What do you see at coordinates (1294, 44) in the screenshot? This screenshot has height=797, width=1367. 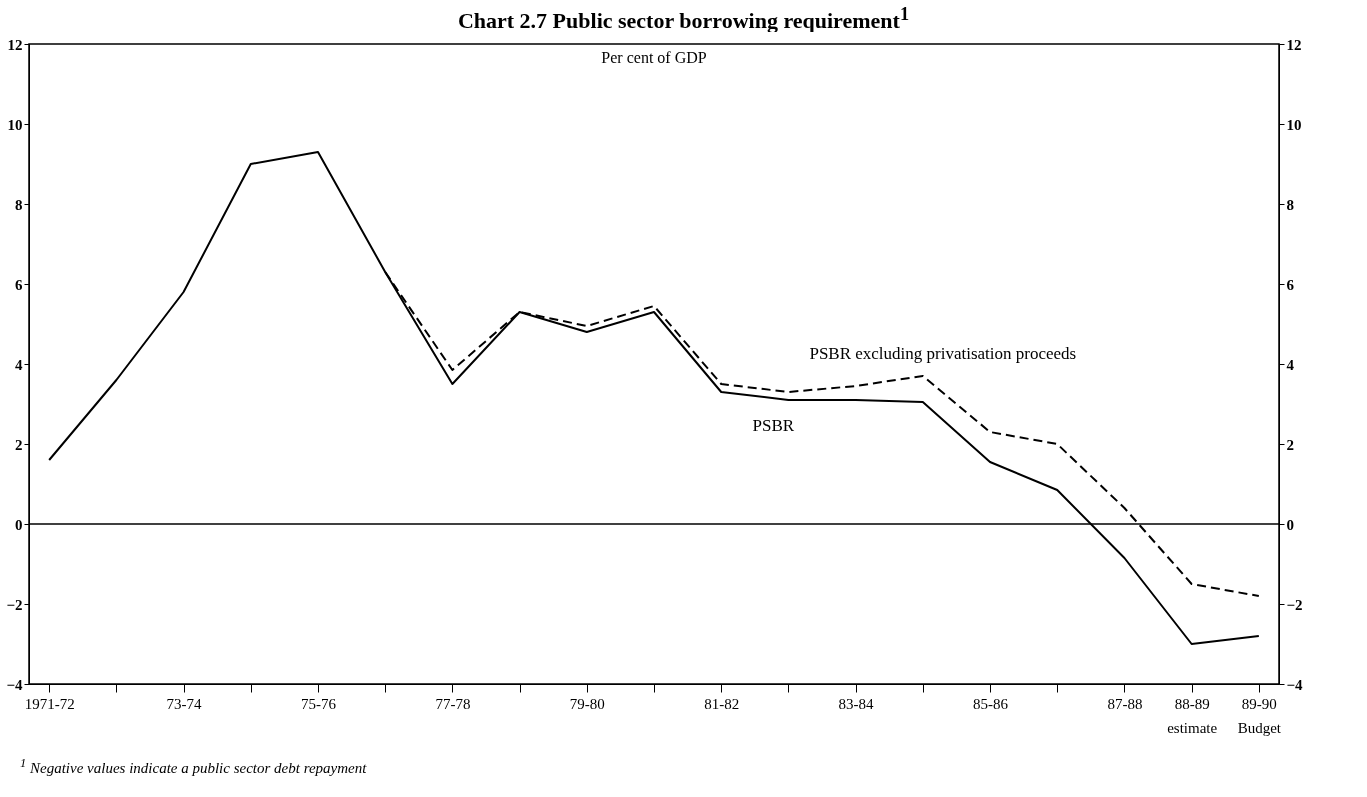 I see `y2-tick-label: 12` at bounding box center [1294, 44].